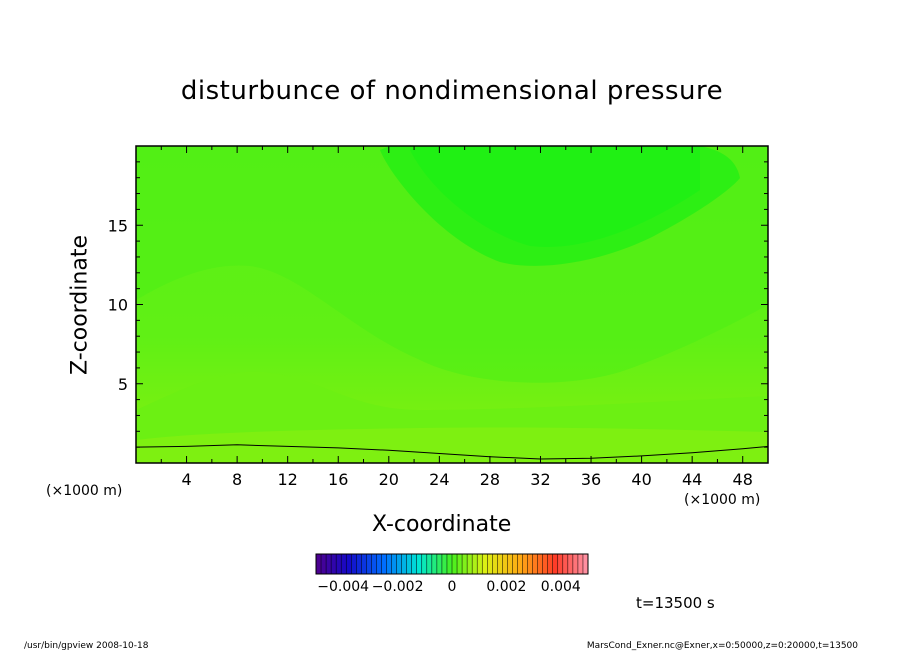 This screenshot has height=654, width=904. I want to click on x-tick-label: 36, so click(591, 479).